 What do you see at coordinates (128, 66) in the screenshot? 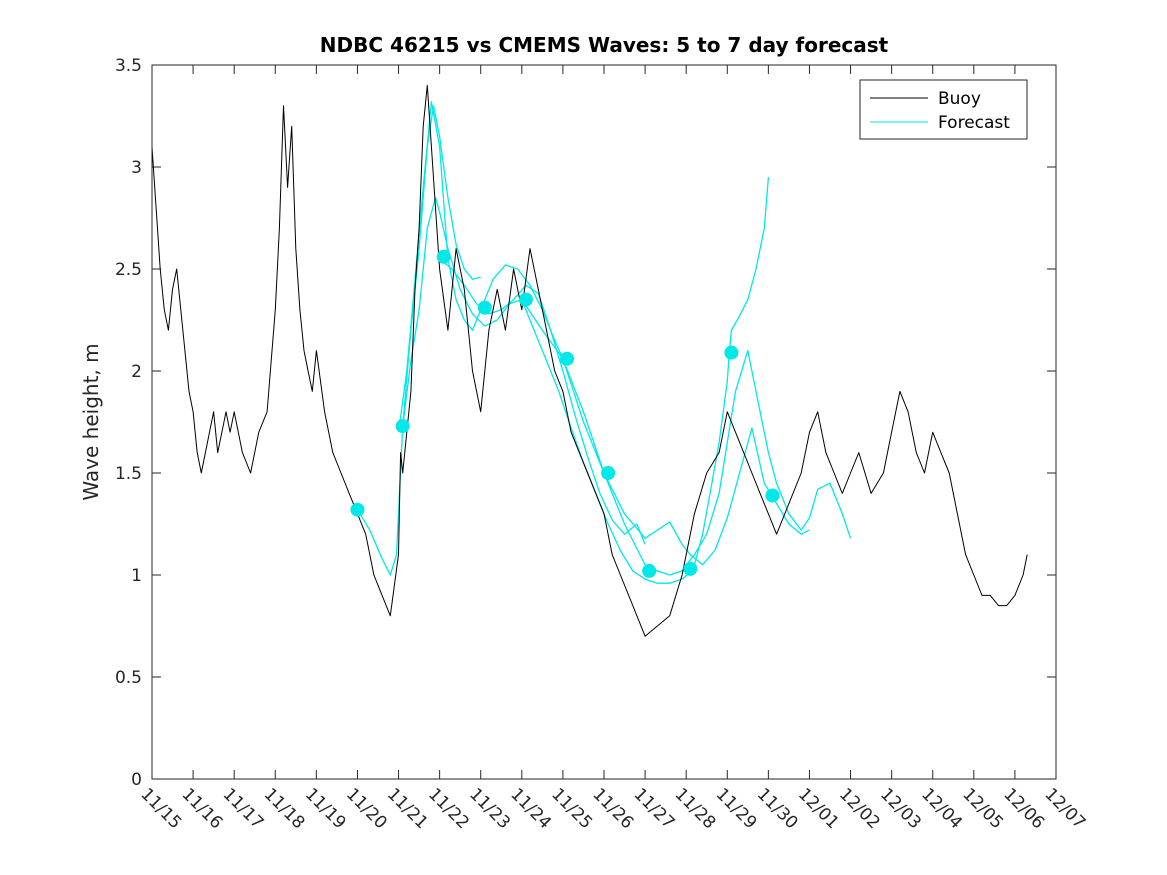
I see `y-tick-label: 3.5` at bounding box center [128, 66].